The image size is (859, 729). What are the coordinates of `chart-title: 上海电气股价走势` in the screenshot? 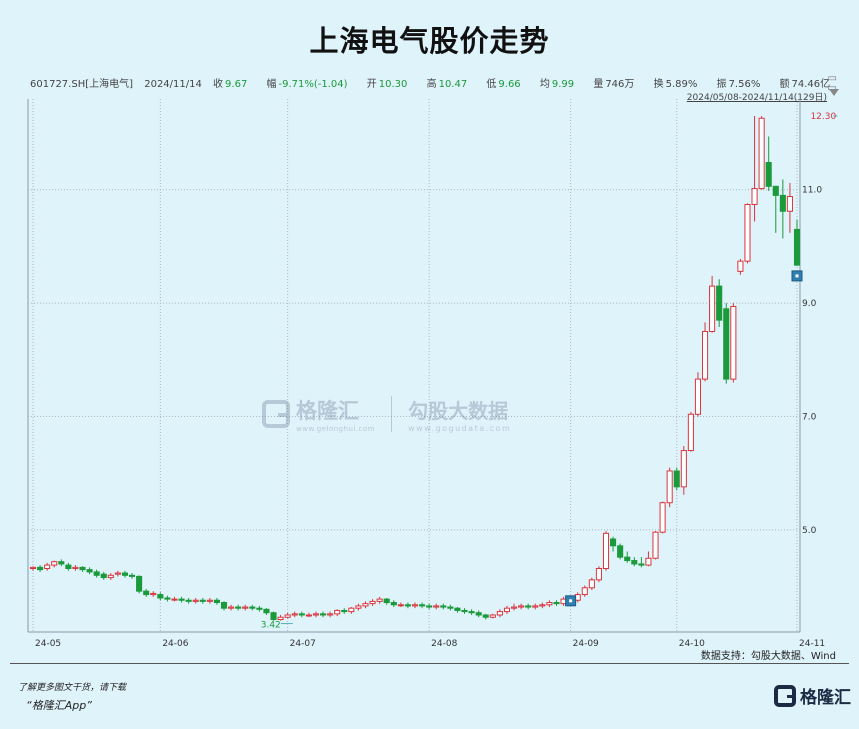 It's located at (429, 41).